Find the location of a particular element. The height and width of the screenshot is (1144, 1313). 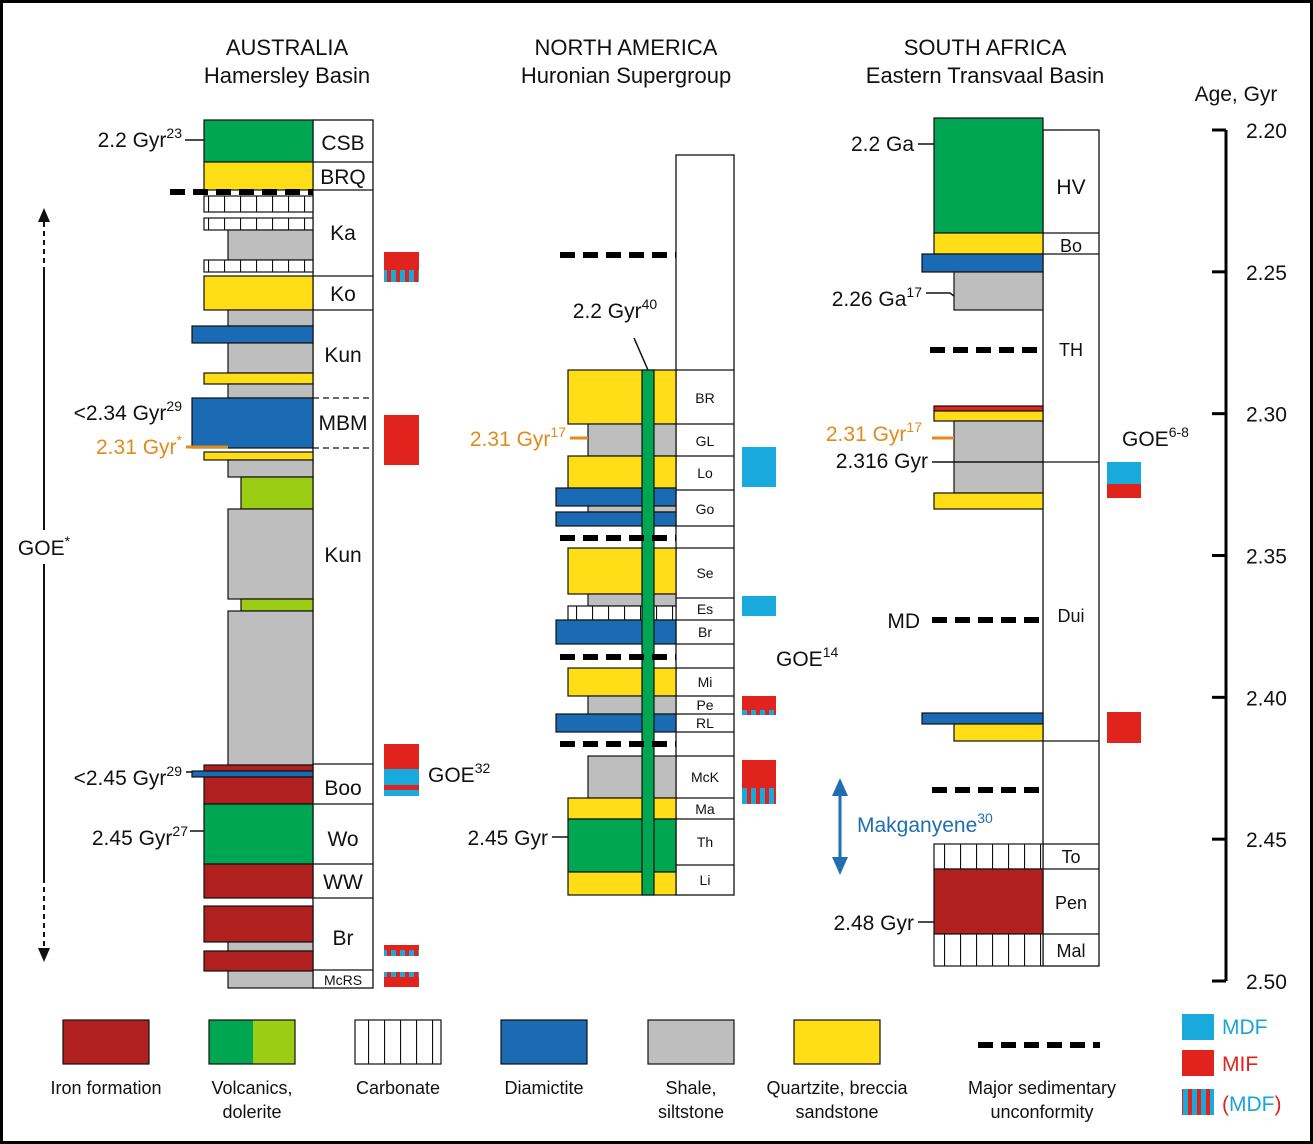

unit-lo: Lo is located at coordinates (705, 473).